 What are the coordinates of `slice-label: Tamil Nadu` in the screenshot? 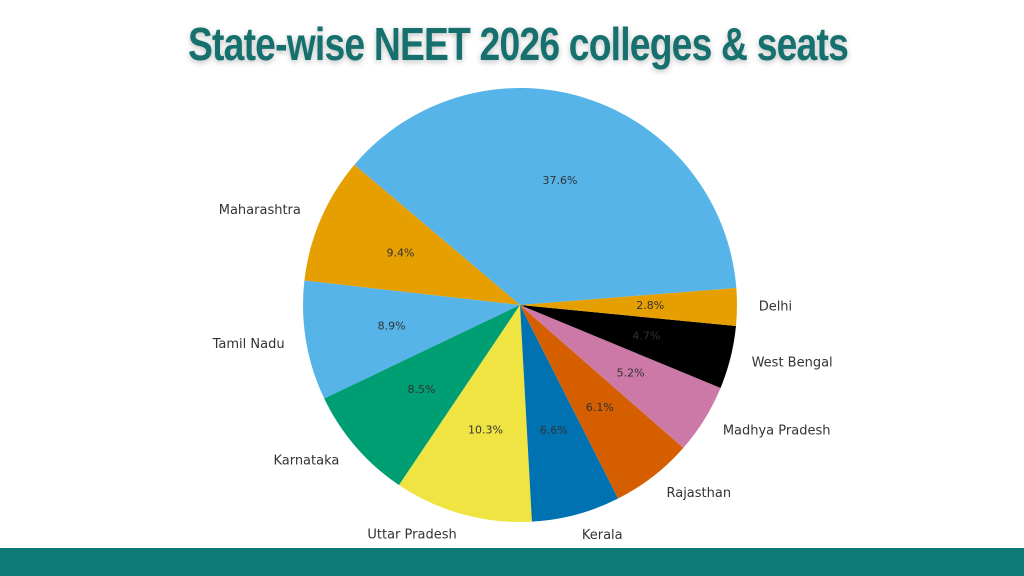 It's located at (248, 344).